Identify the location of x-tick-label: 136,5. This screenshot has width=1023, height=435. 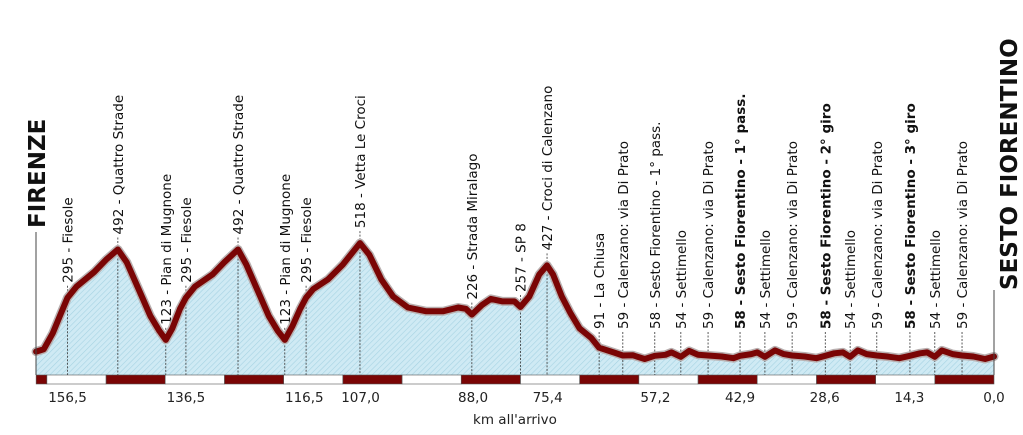
(186, 398).